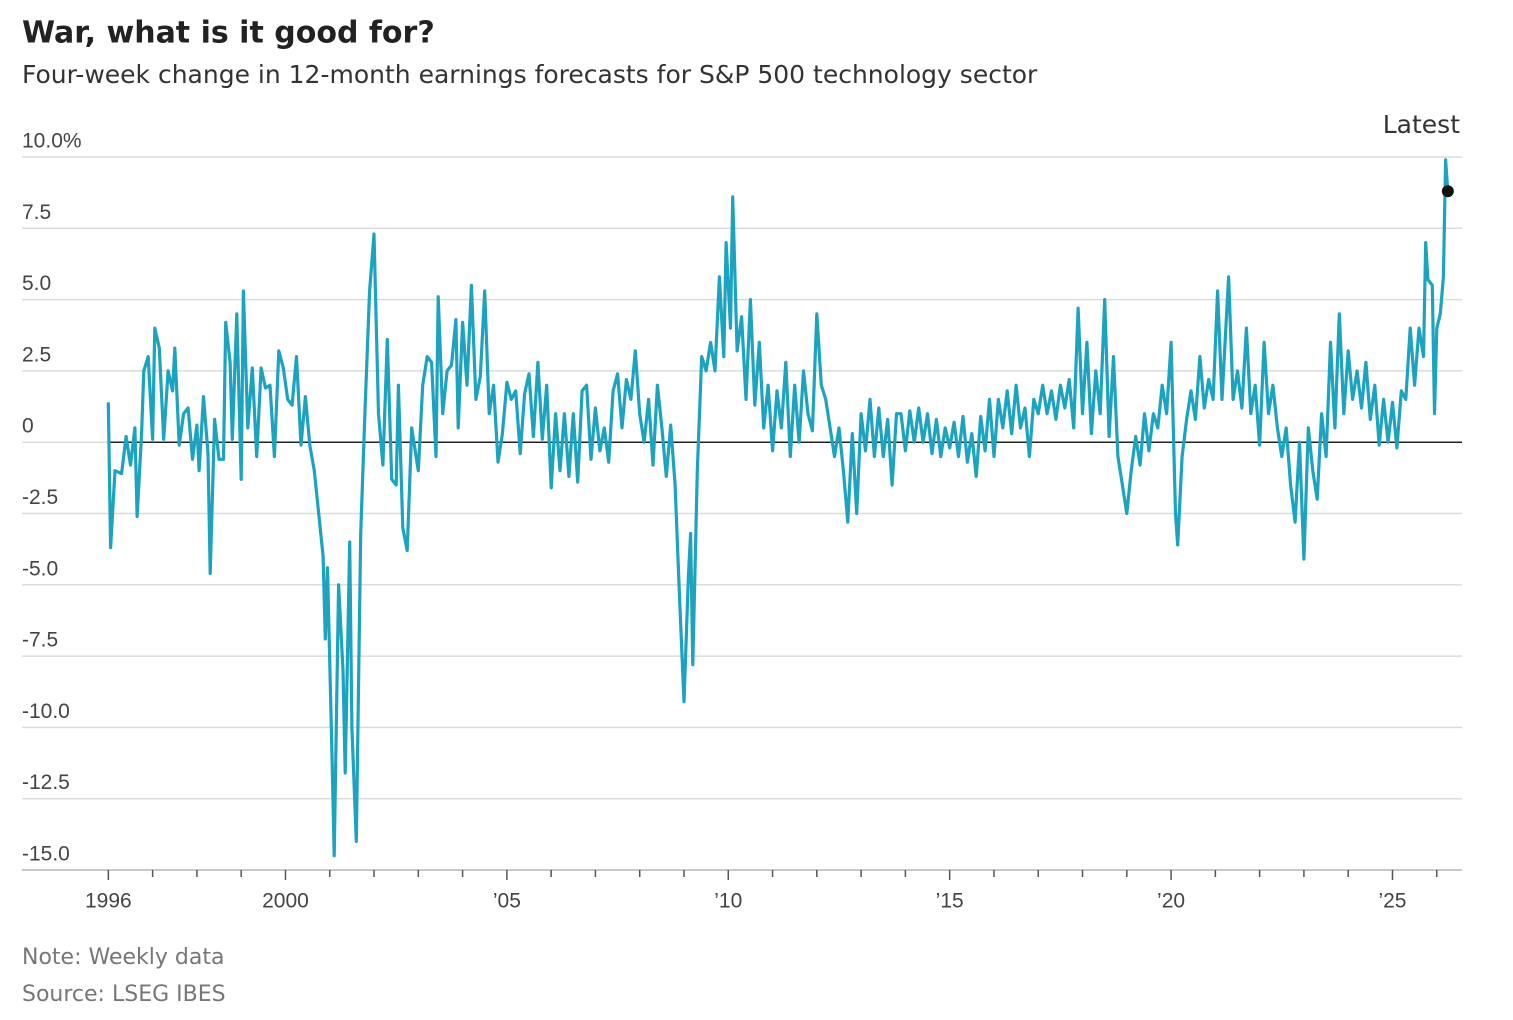 The height and width of the screenshot is (1020, 1513). I want to click on x-tick-label: 1996, so click(108, 901).